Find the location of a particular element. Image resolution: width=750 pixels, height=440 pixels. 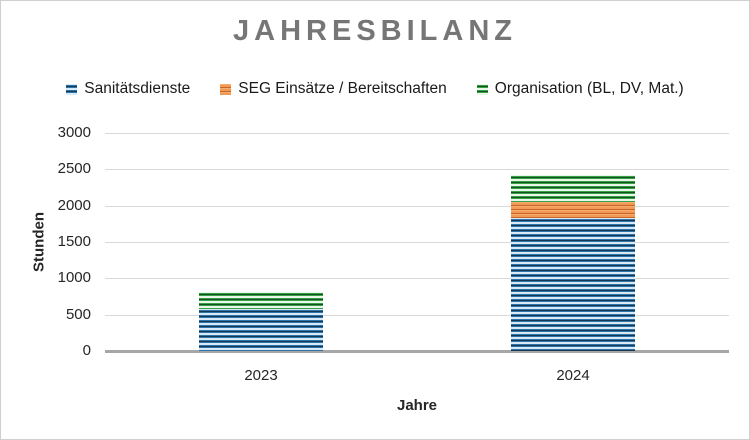

bar-segment-orange-2024 is located at coordinates (573, 210).